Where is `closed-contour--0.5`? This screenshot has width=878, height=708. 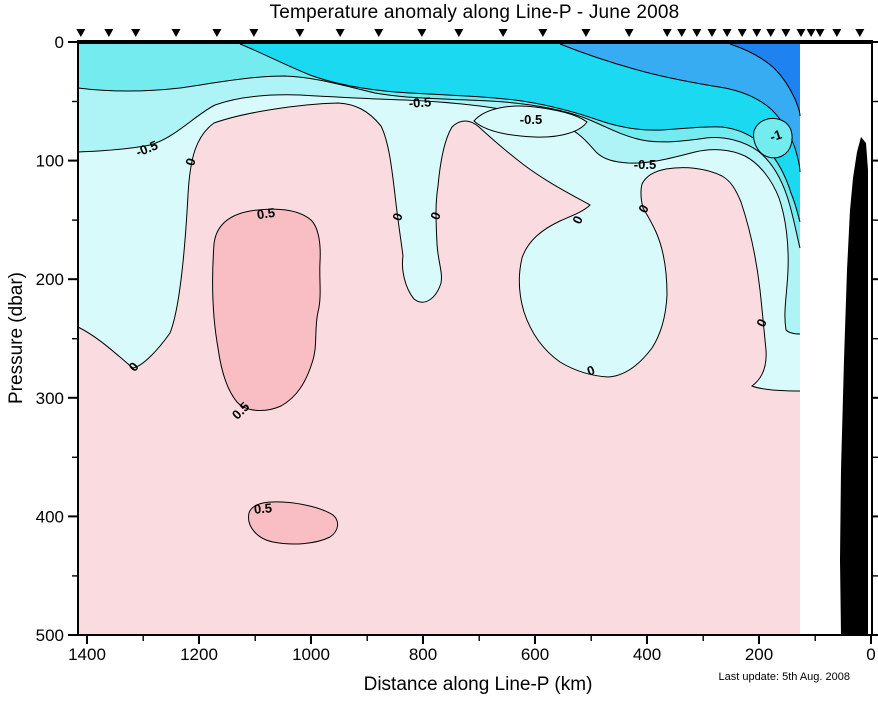
closed-contour--0.5 is located at coordinates (530, 121).